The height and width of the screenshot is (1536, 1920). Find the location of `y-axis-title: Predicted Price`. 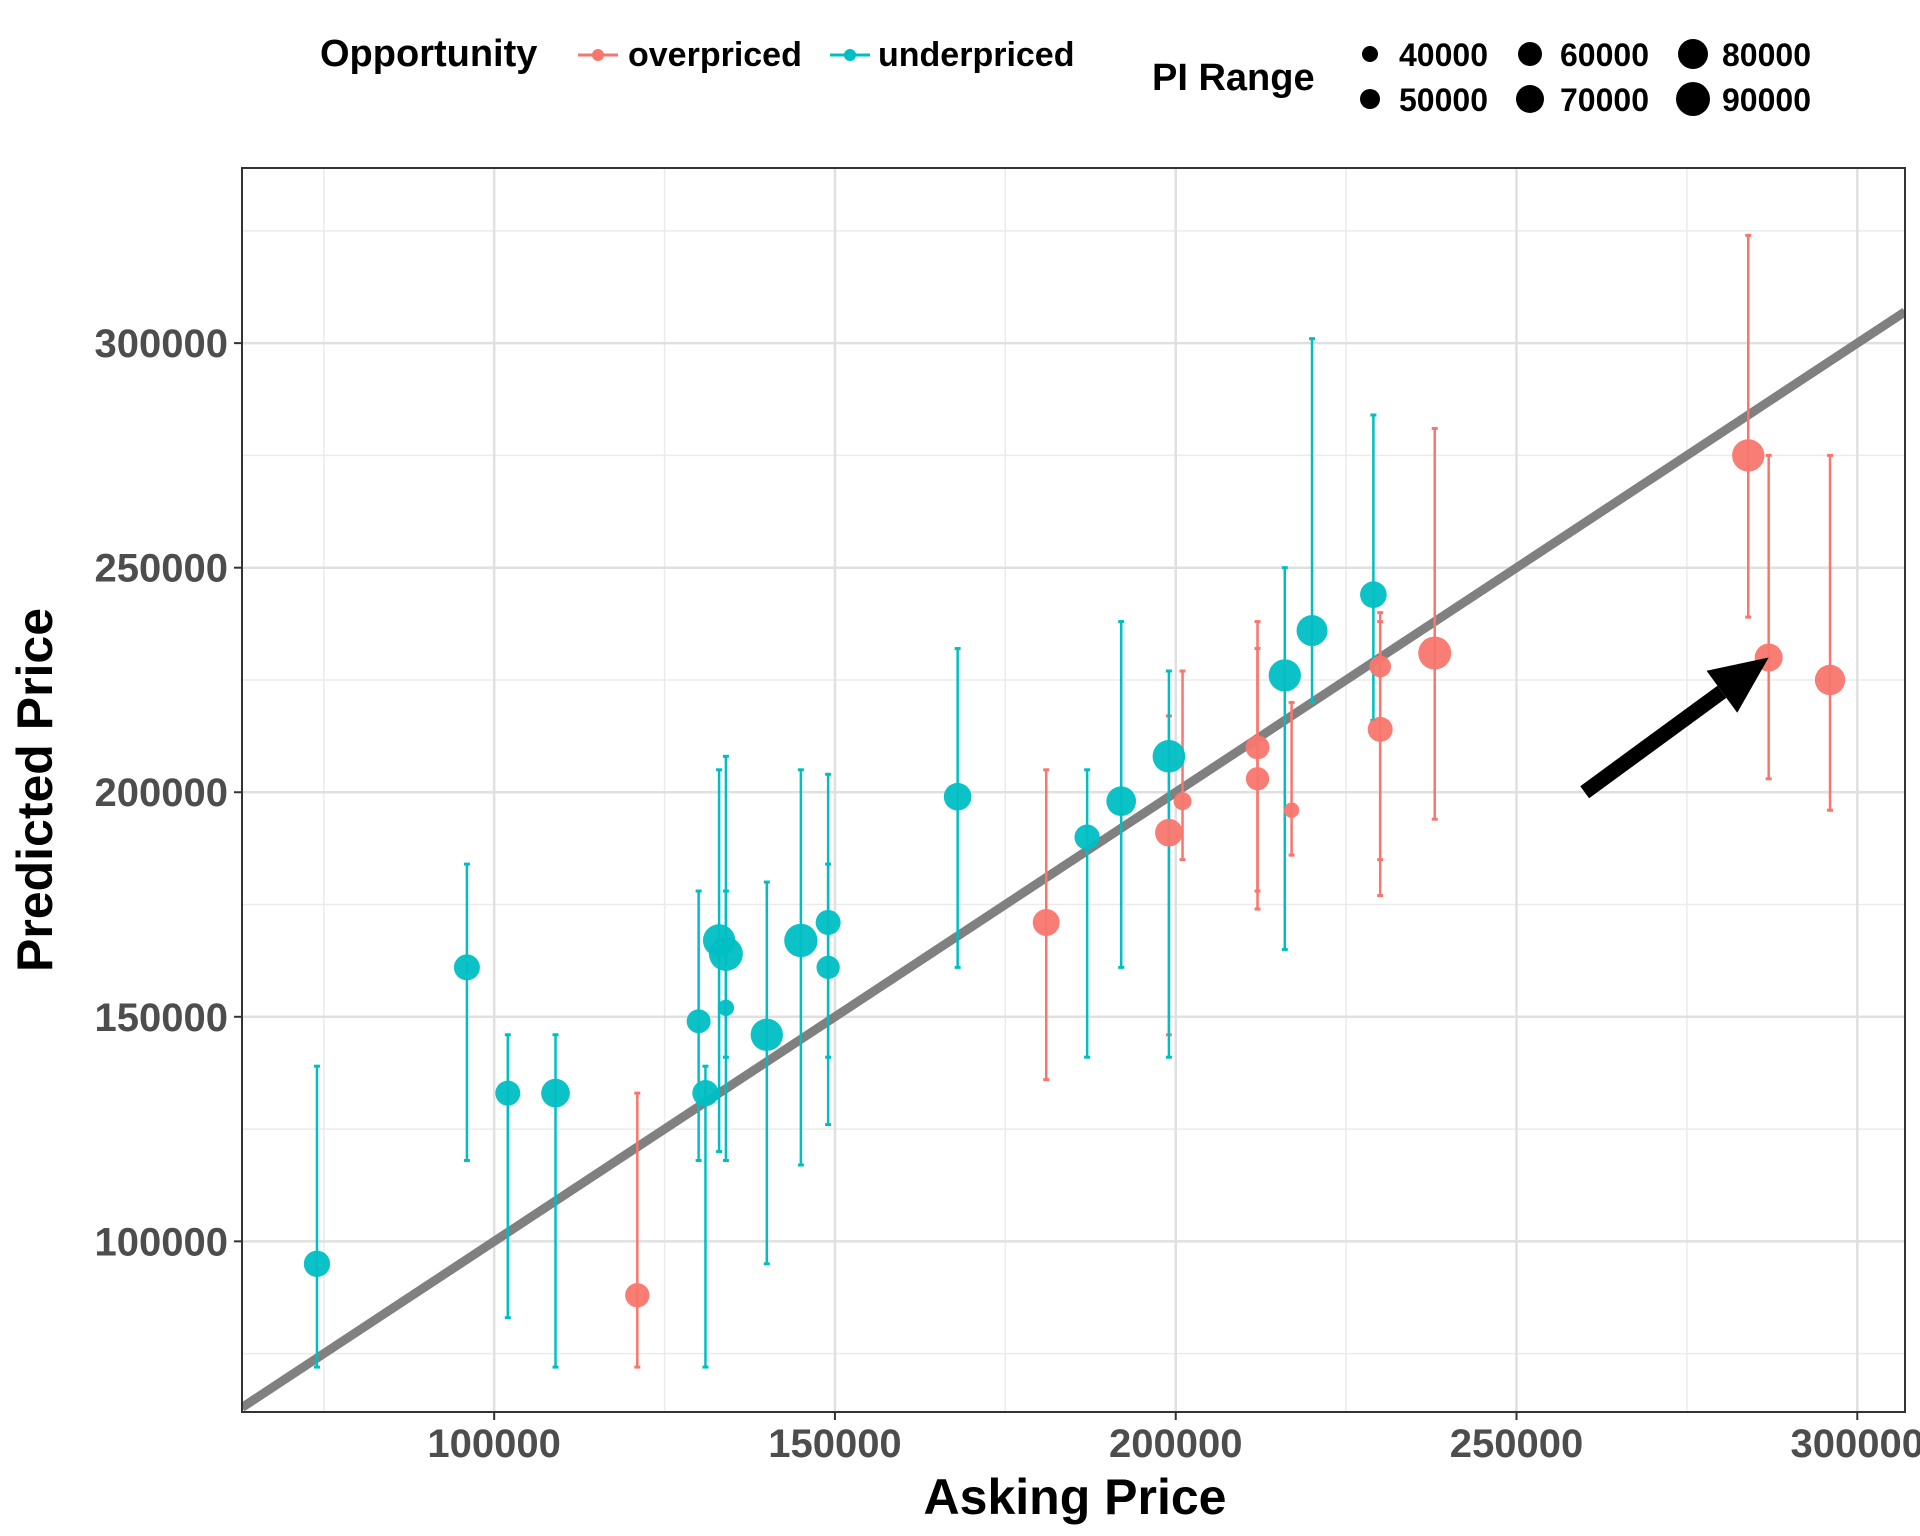

y-axis-title: Predicted Price is located at coordinates (35, 790).